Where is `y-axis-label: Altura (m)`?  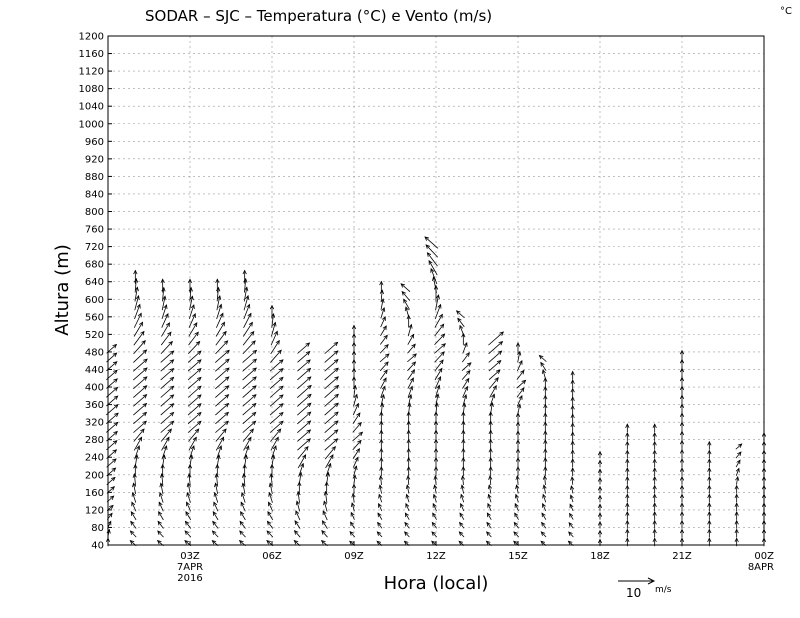
y-axis-label: Altura (m) is located at coordinates (62, 290).